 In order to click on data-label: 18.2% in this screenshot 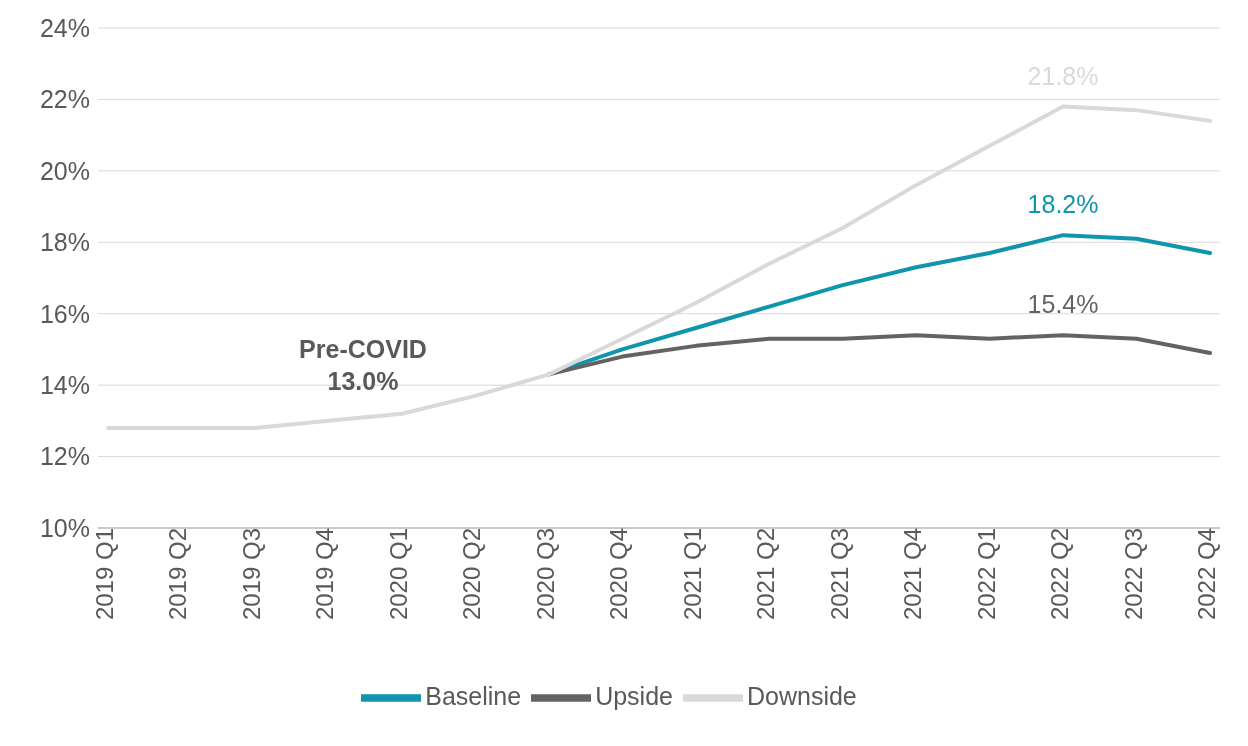, I will do `click(1063, 204)`.